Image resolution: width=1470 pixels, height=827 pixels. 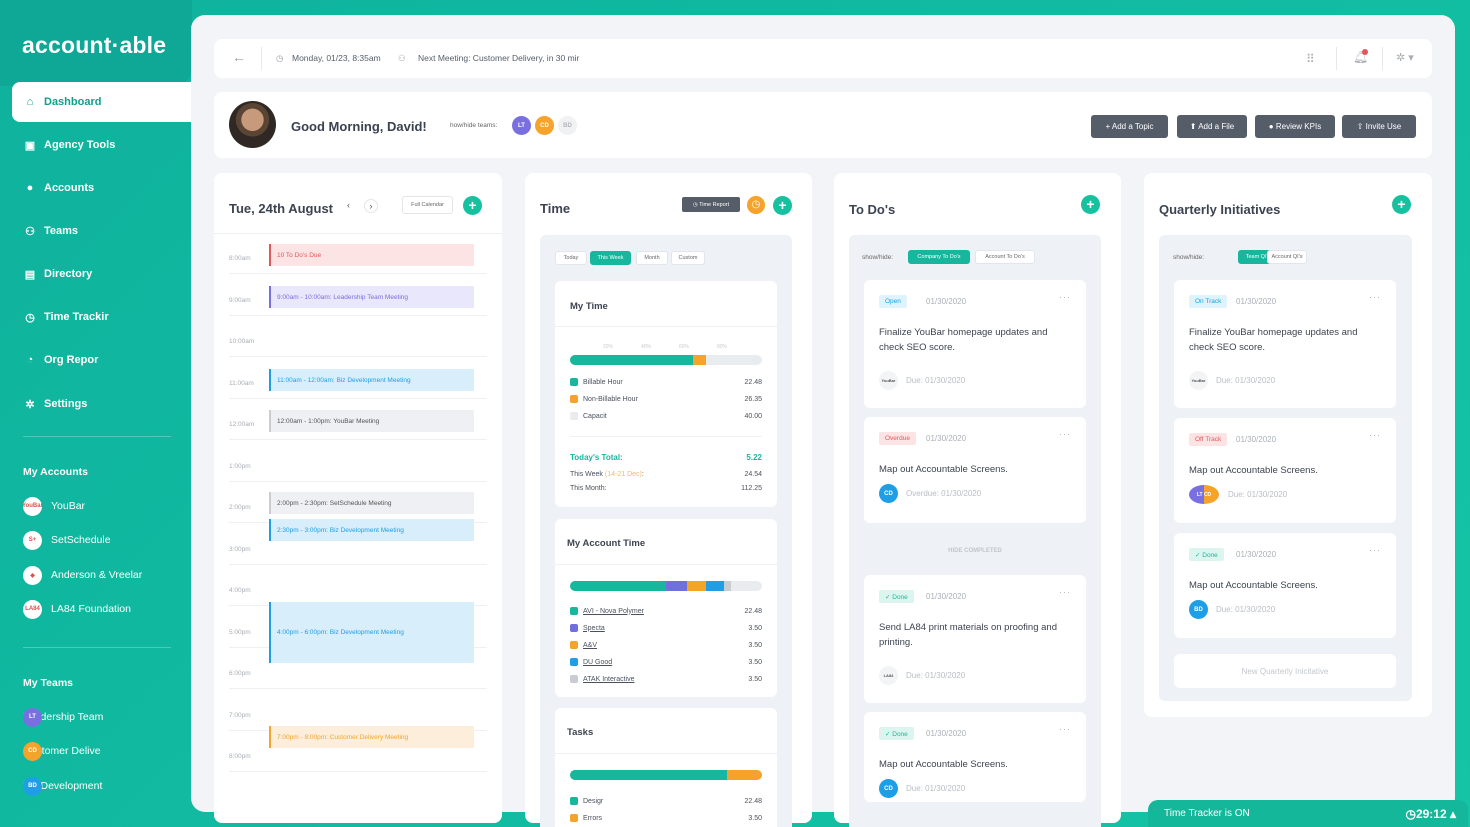 I want to click on status-badge: Off Track, so click(x=1208, y=439).